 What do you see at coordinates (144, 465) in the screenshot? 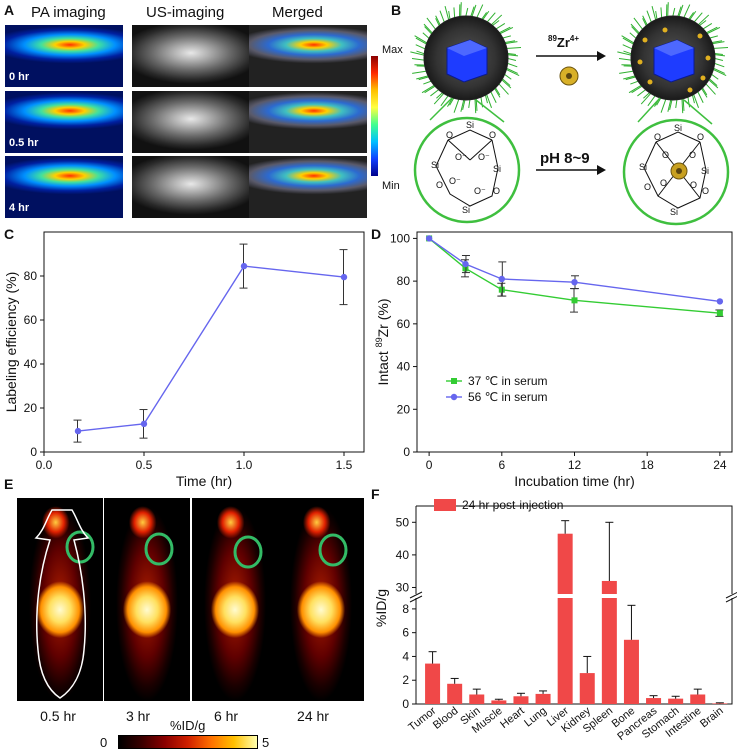
I see `x-tick-label: 0.5` at bounding box center [144, 465].